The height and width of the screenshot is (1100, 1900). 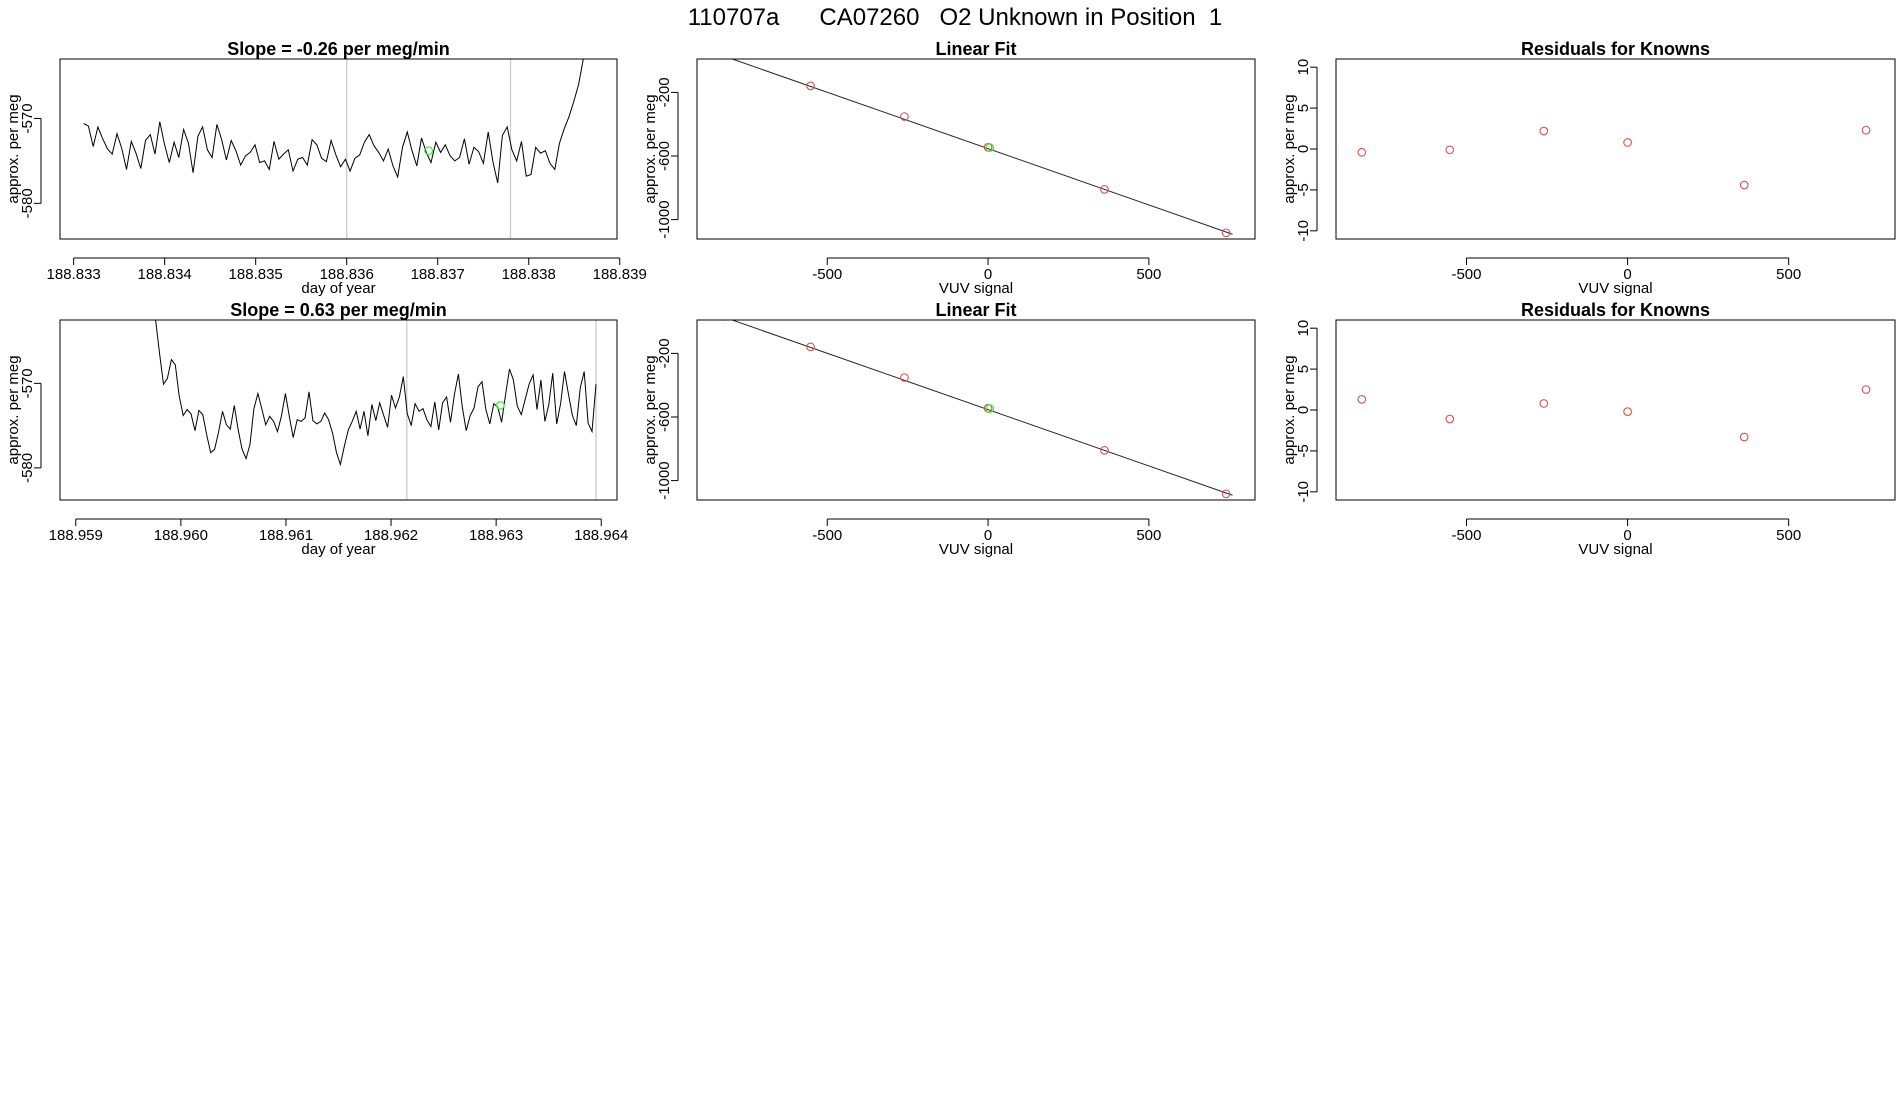 What do you see at coordinates (30, 160) in the screenshot?
I see `y-axis: -570 -580` at bounding box center [30, 160].